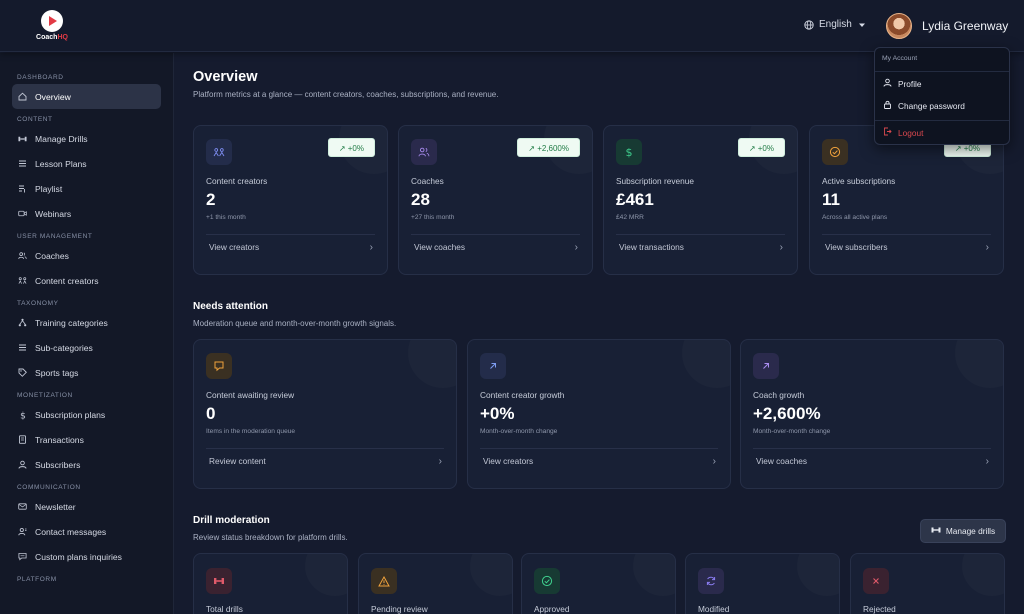 The width and height of the screenshot is (1024, 614). I want to click on language-selector: English, so click(835, 24).